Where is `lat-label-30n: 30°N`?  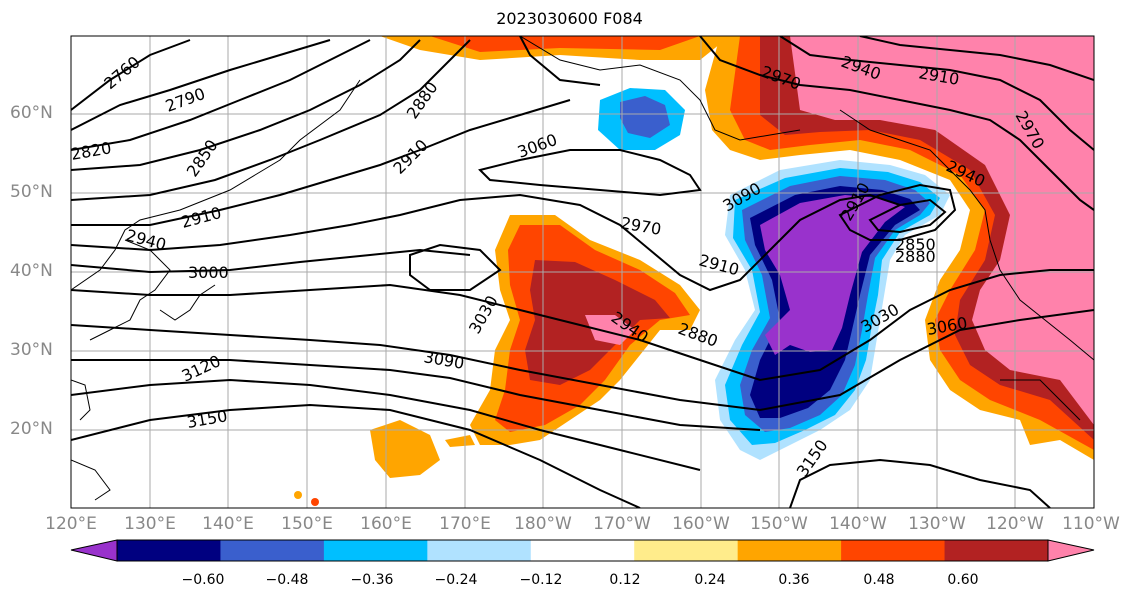 lat-label-30n: 30°N is located at coordinates (31, 350).